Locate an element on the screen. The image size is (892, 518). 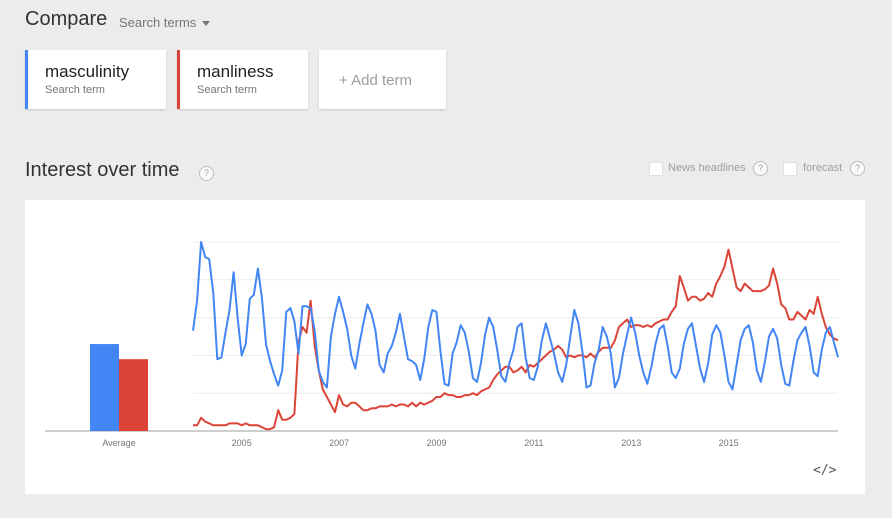
forecast-checkbox is located at coordinates (790, 169).